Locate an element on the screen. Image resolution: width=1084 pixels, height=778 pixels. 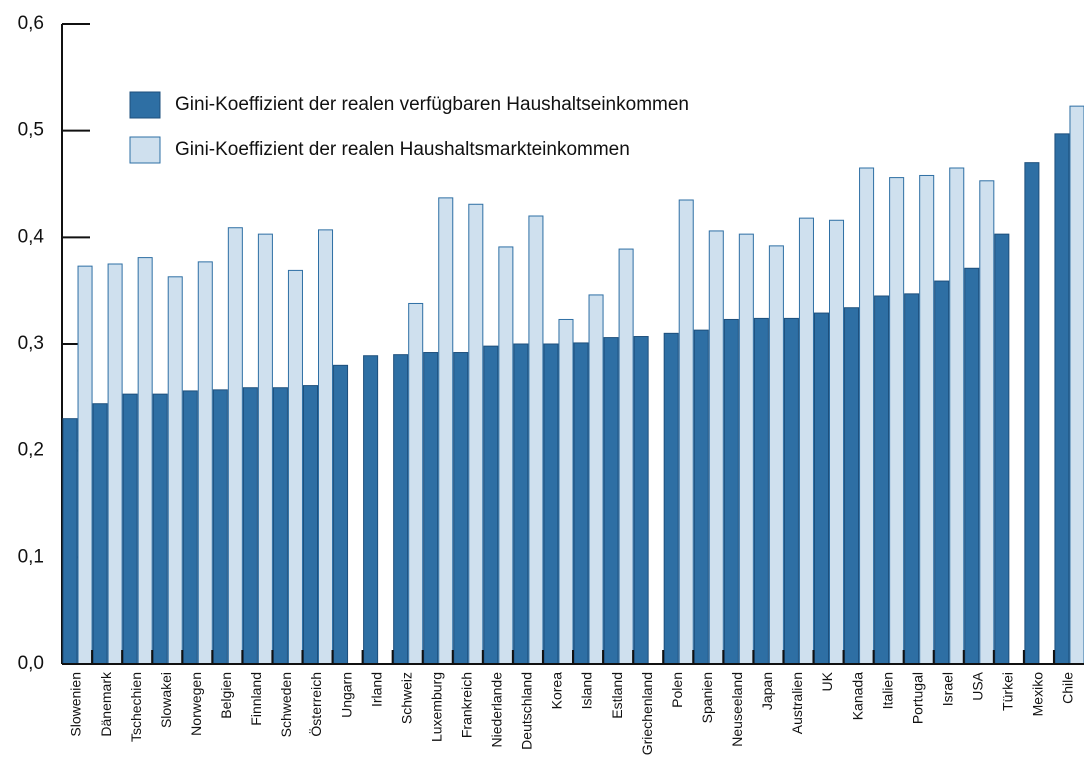
x-tick-label: Estland is located at coordinates (617, 695).